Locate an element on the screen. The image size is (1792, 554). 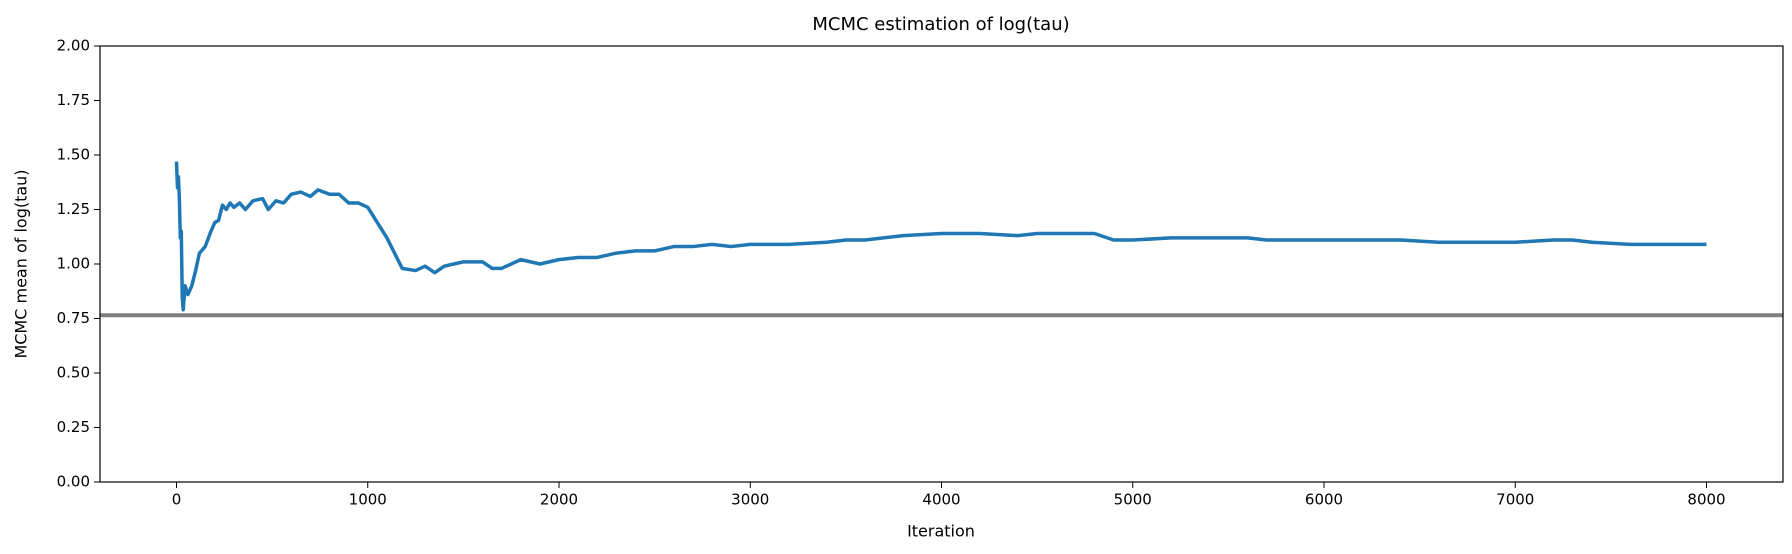
x-tick-label: 4000 is located at coordinates (941, 500).